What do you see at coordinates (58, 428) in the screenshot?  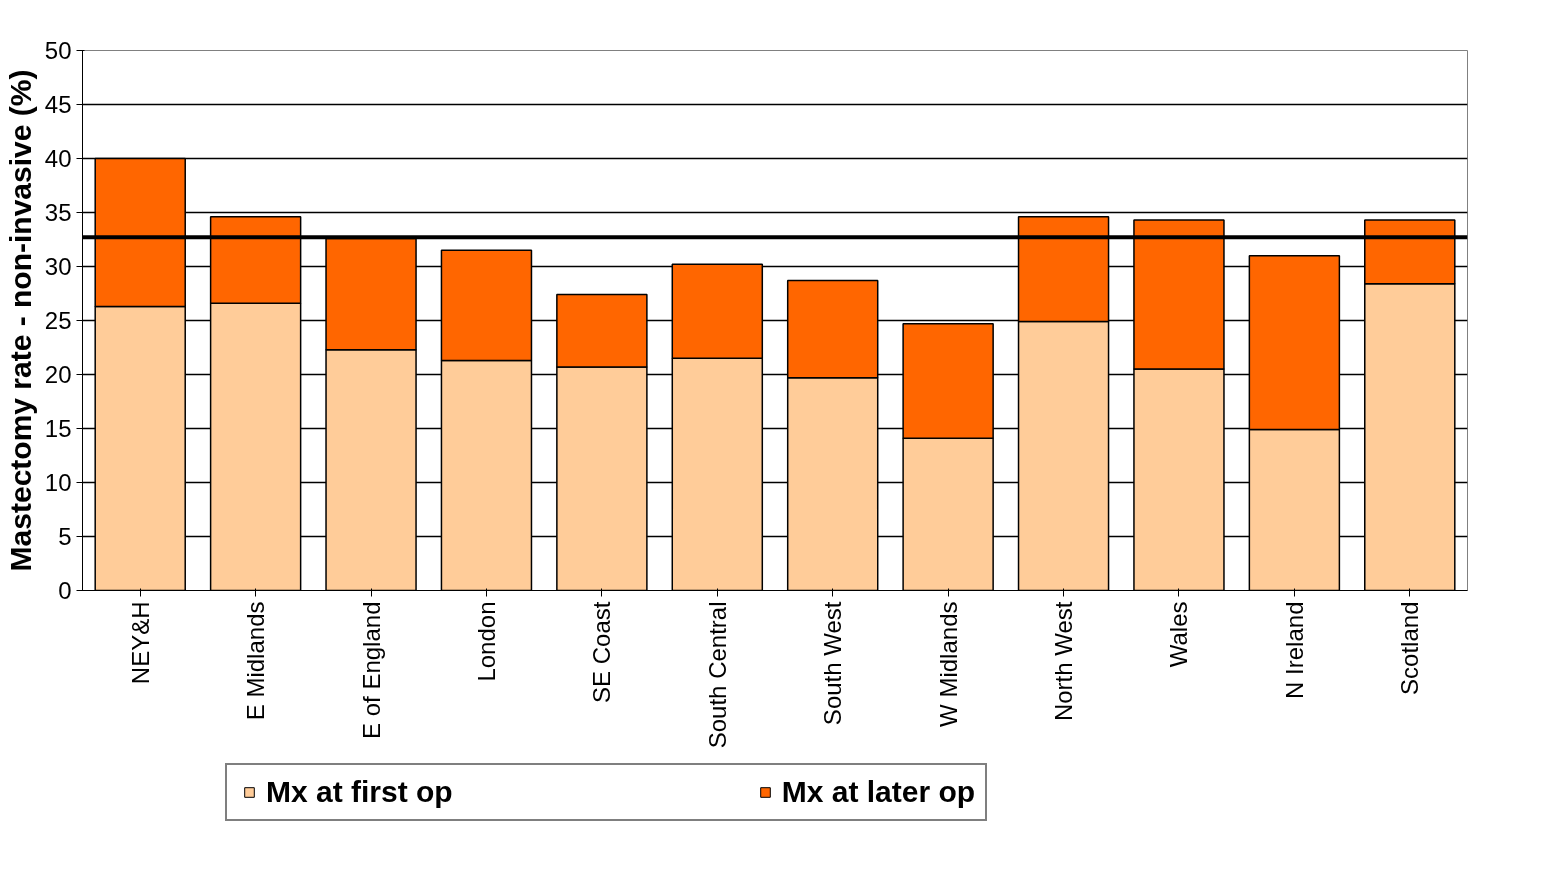 I see `y-tick-label: 15` at bounding box center [58, 428].